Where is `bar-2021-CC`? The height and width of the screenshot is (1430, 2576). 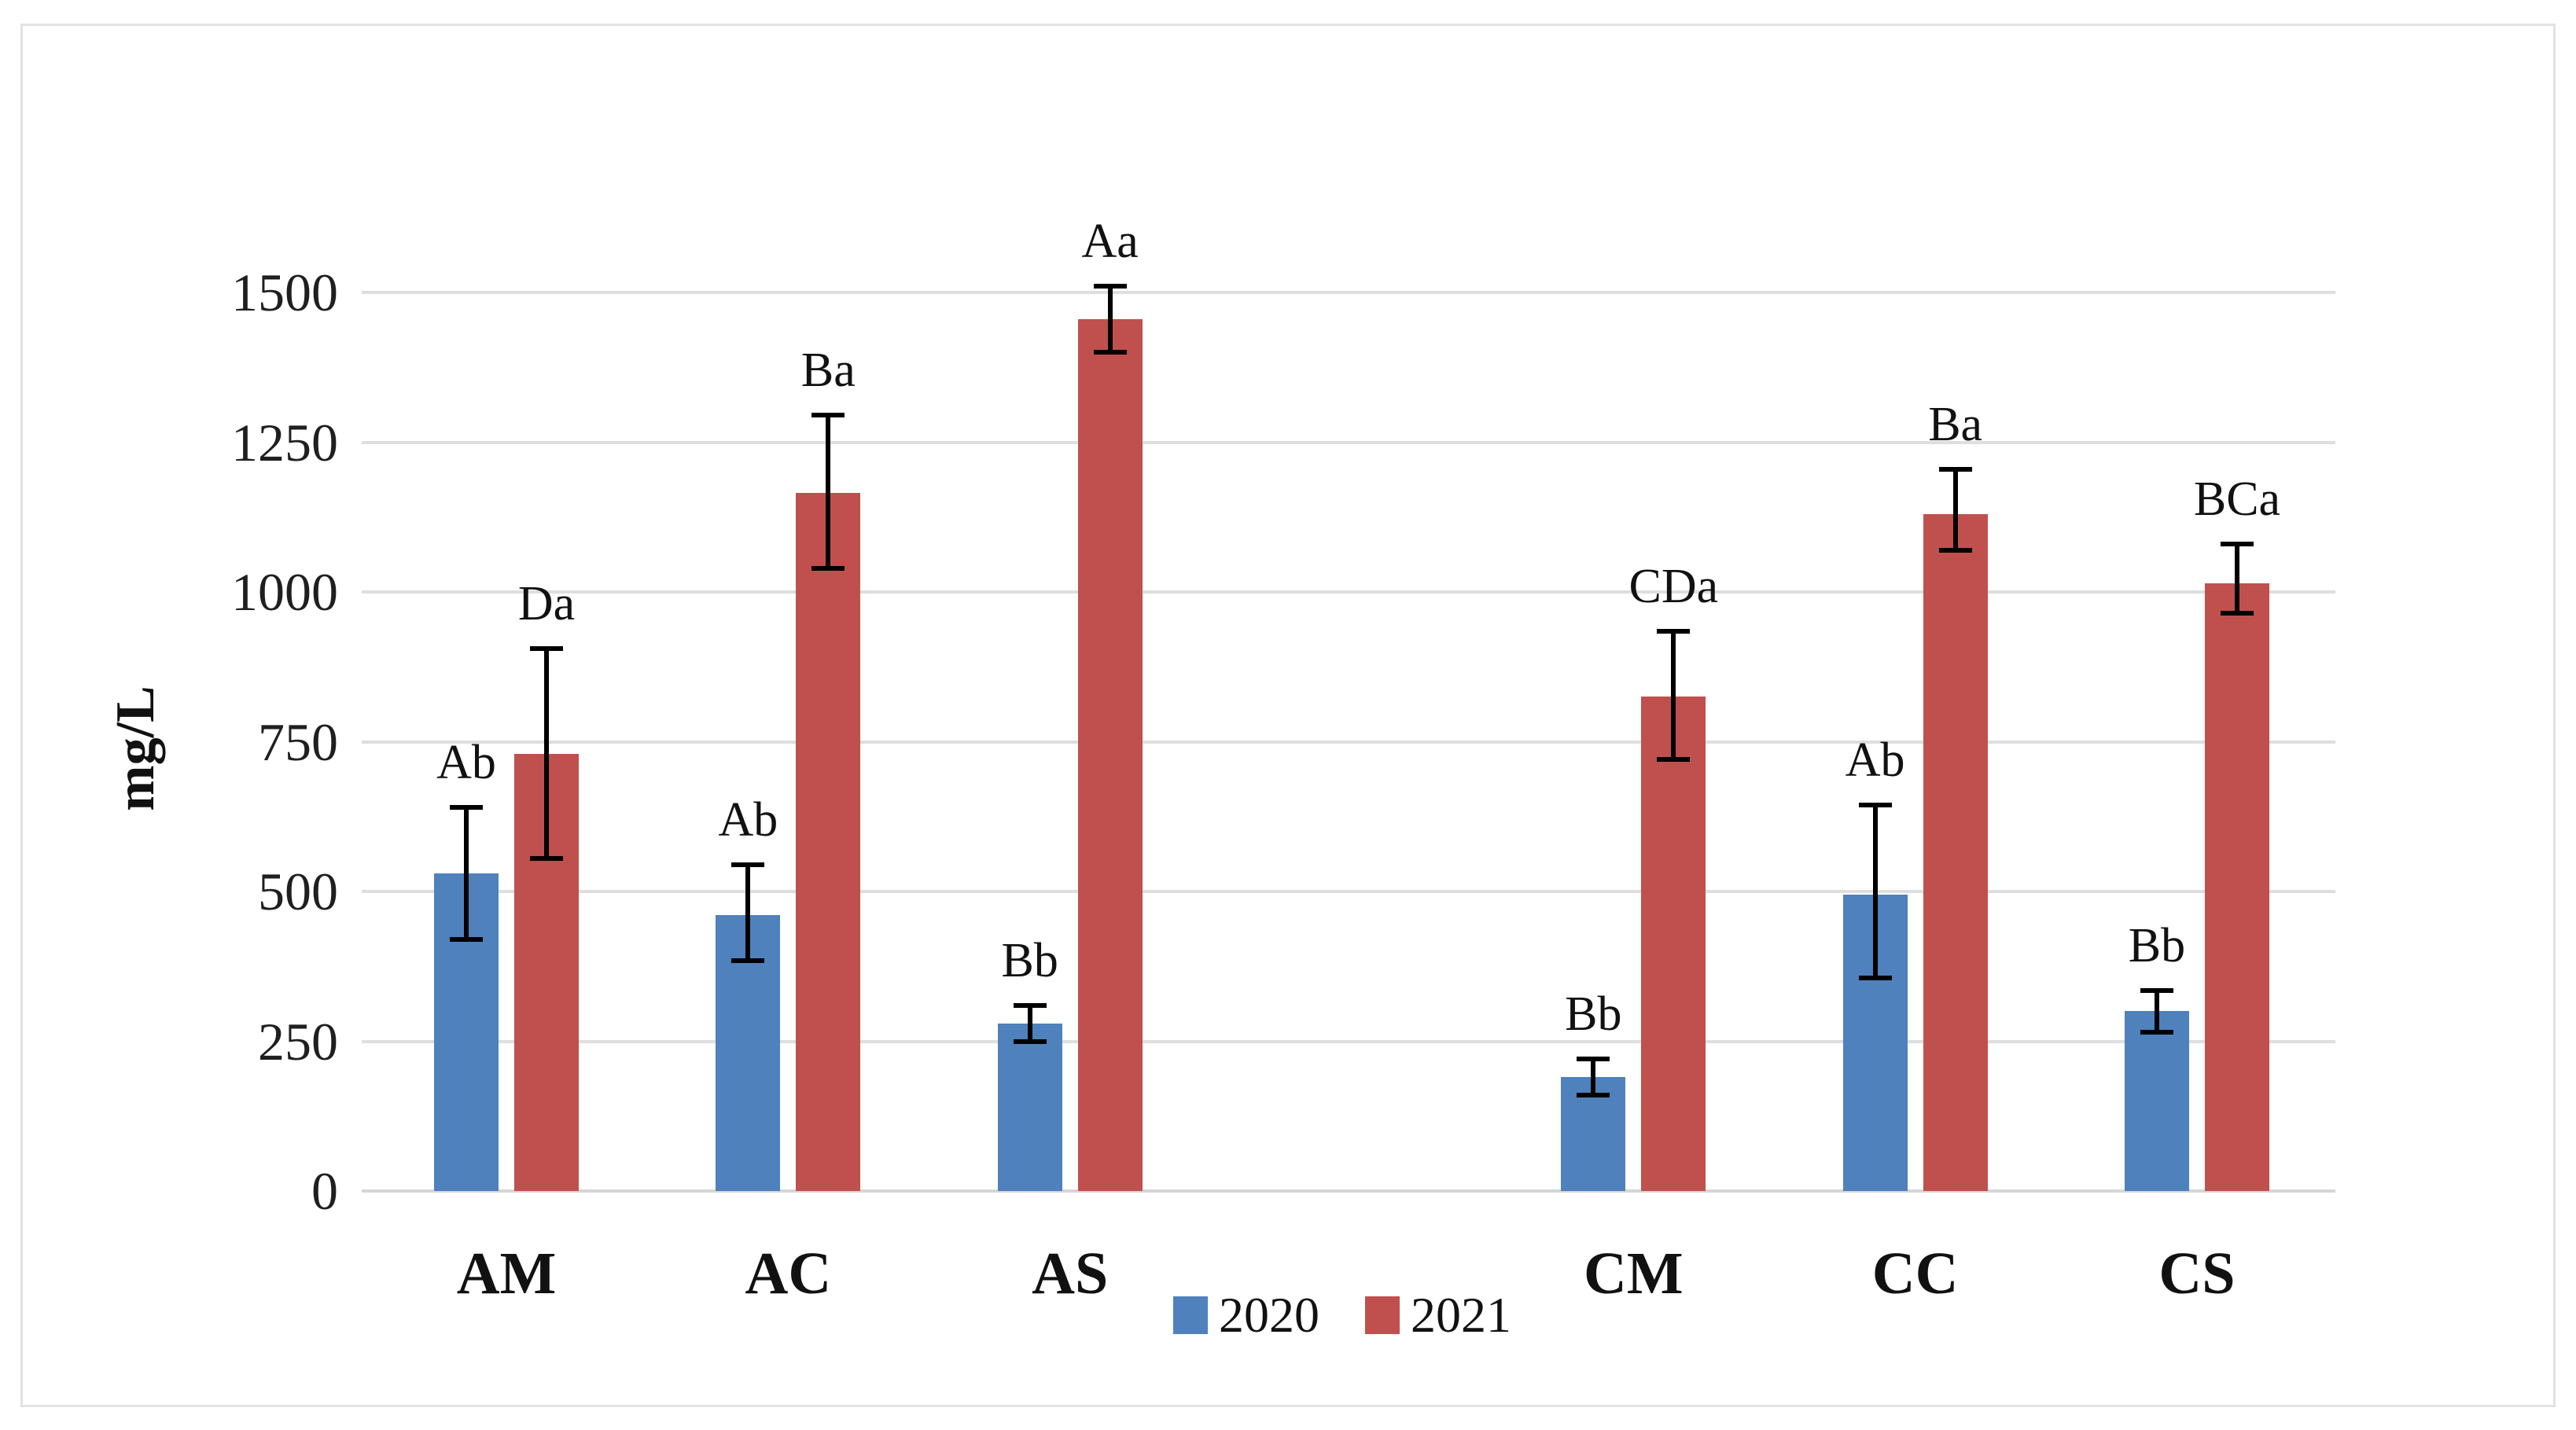
bar-2021-CC is located at coordinates (1955, 852).